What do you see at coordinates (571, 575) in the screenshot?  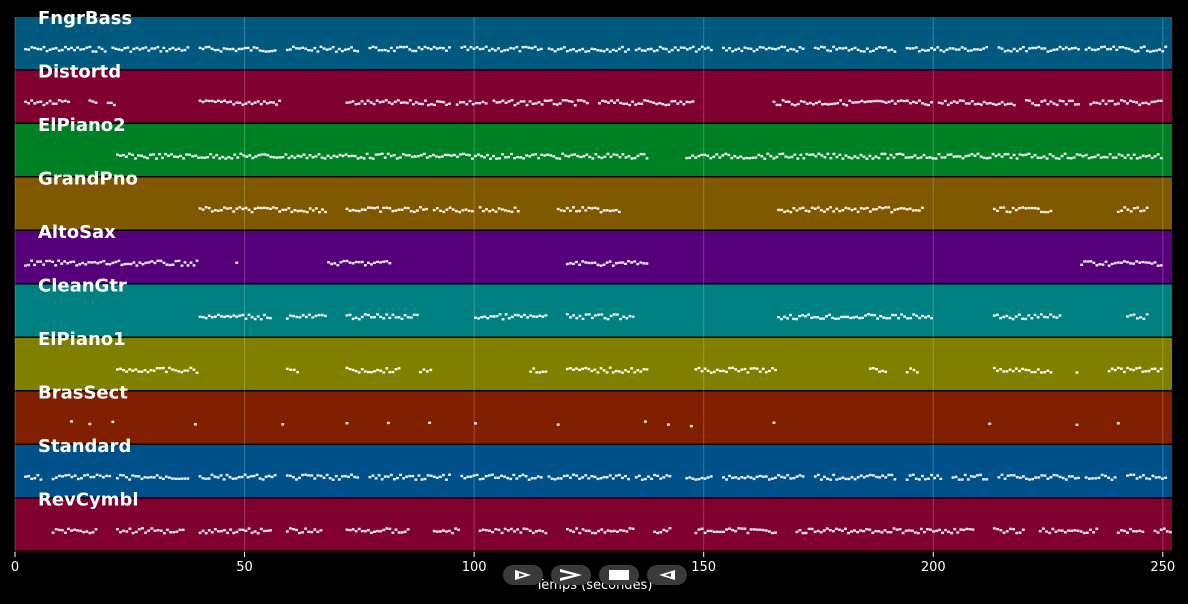 I see `fast-forward-button` at bounding box center [571, 575].